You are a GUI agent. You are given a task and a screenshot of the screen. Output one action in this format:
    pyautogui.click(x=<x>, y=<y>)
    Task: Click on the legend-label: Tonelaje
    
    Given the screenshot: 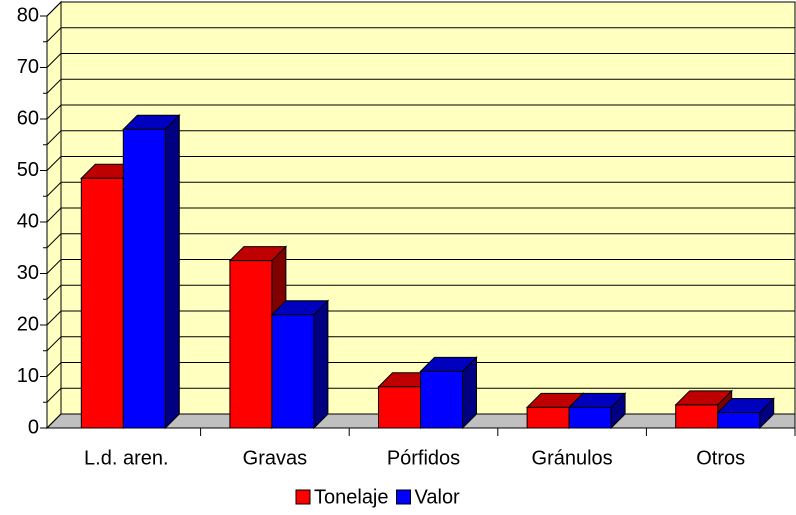 What is the action you would take?
    pyautogui.click(x=351, y=497)
    